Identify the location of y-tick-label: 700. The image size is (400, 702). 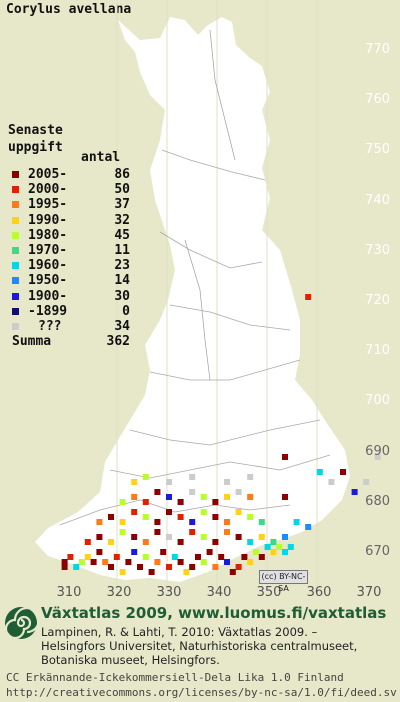
(377, 401).